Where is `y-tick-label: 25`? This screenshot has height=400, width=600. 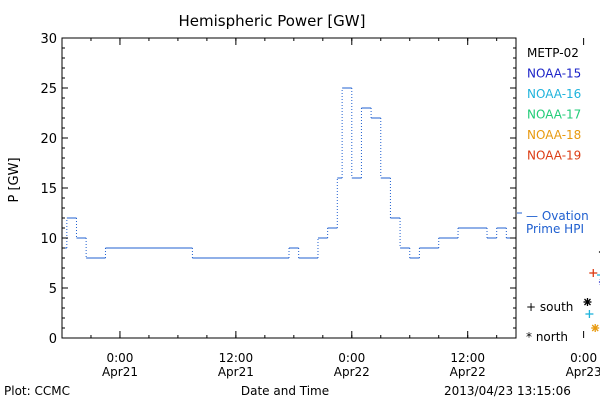 y-tick-label: 25 is located at coordinates (48, 89).